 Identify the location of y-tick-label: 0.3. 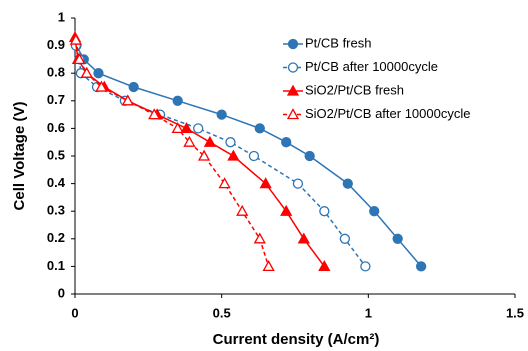
(56, 210).